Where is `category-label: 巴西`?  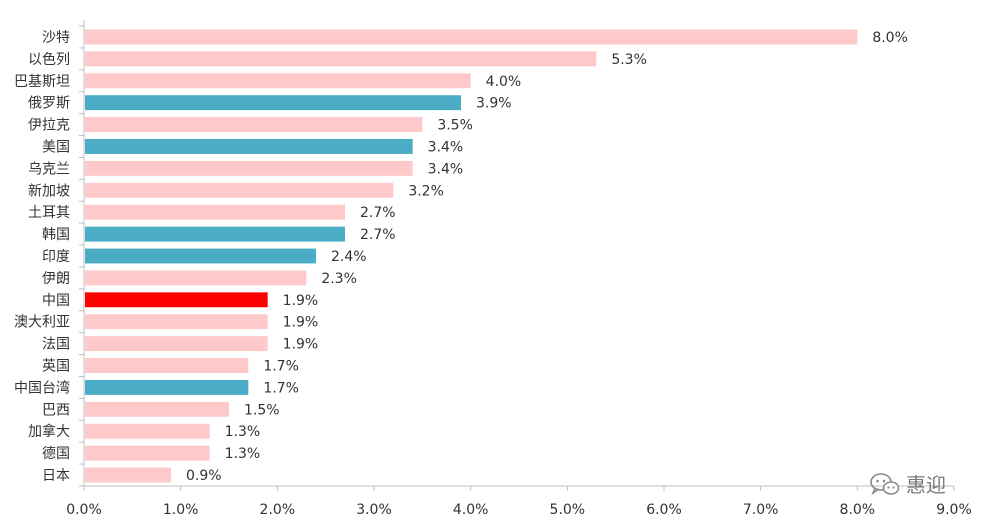 category-label: 巴西 is located at coordinates (56, 410).